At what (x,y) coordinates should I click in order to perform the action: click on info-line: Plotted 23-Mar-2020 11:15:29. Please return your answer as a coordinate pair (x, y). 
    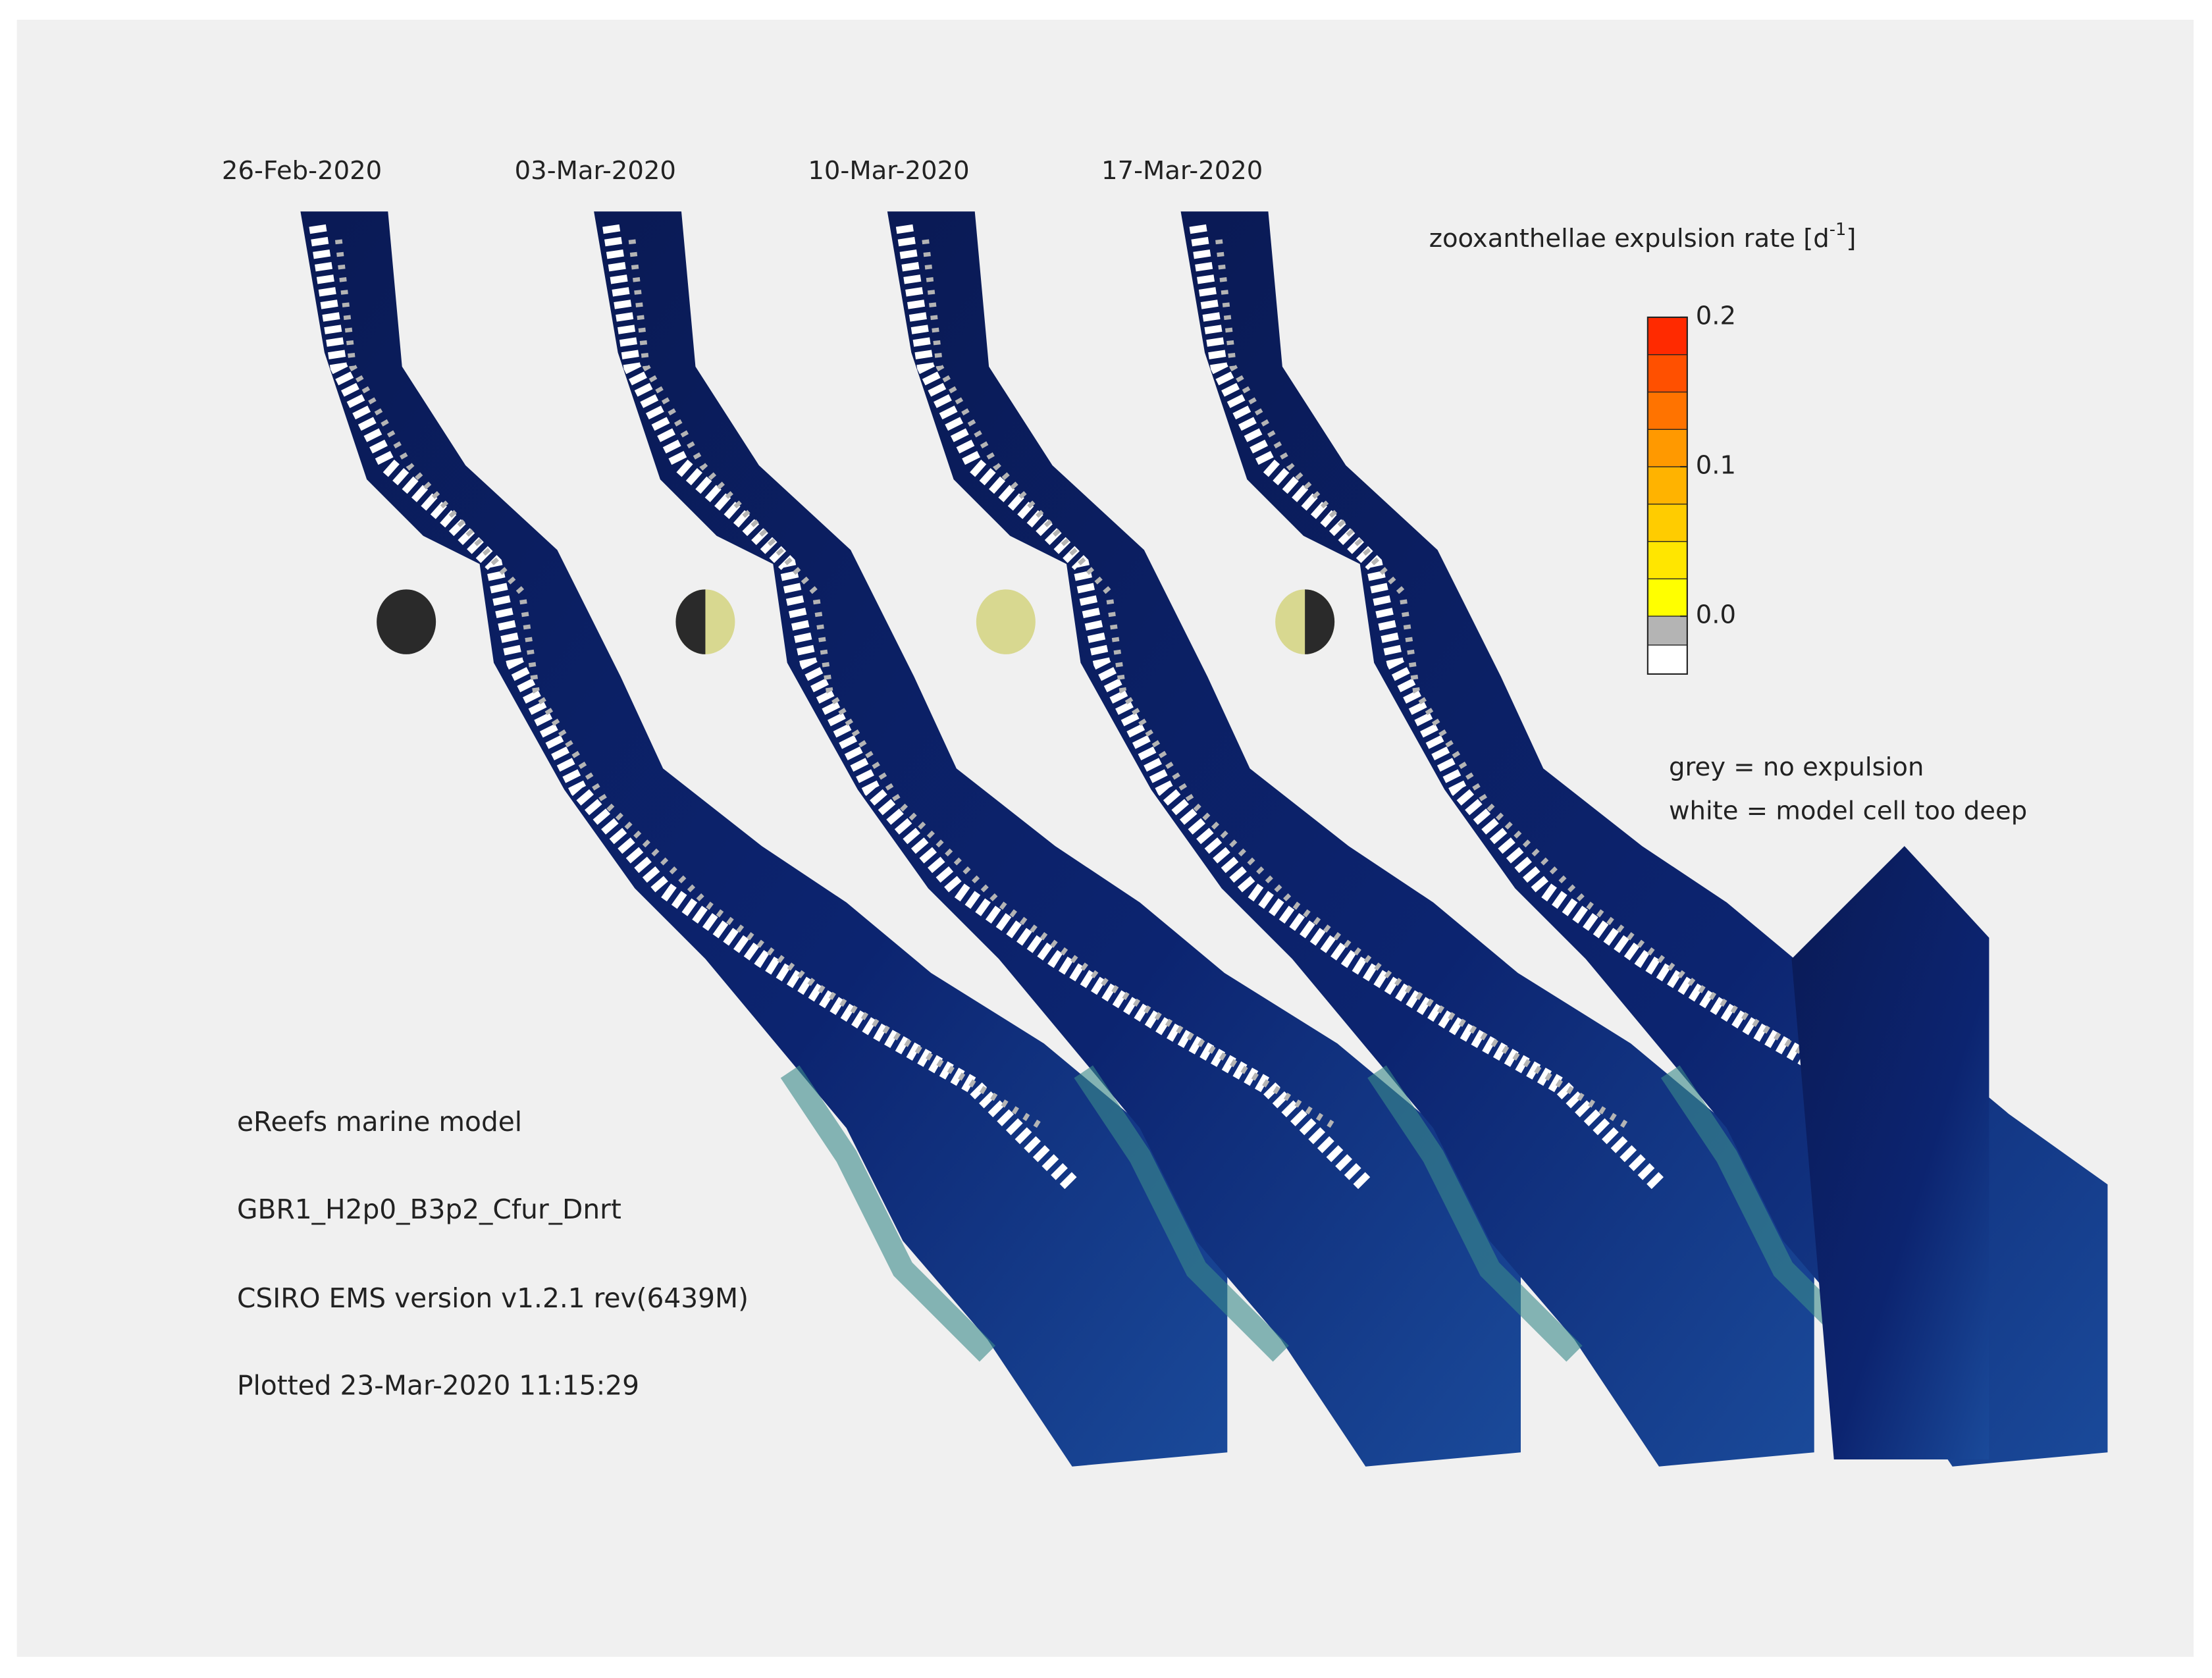
    Looking at the image, I should click on (438, 1386).